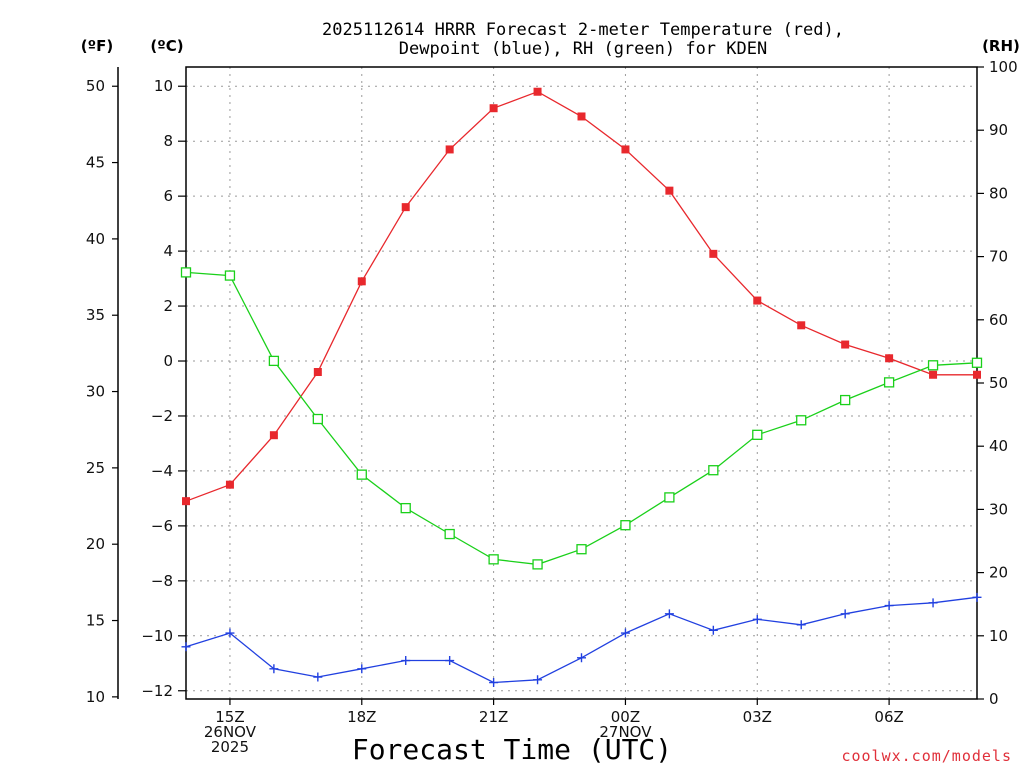  What do you see at coordinates (230, 732) in the screenshot?
I see `time-tick-label: 26NOV` at bounding box center [230, 732].